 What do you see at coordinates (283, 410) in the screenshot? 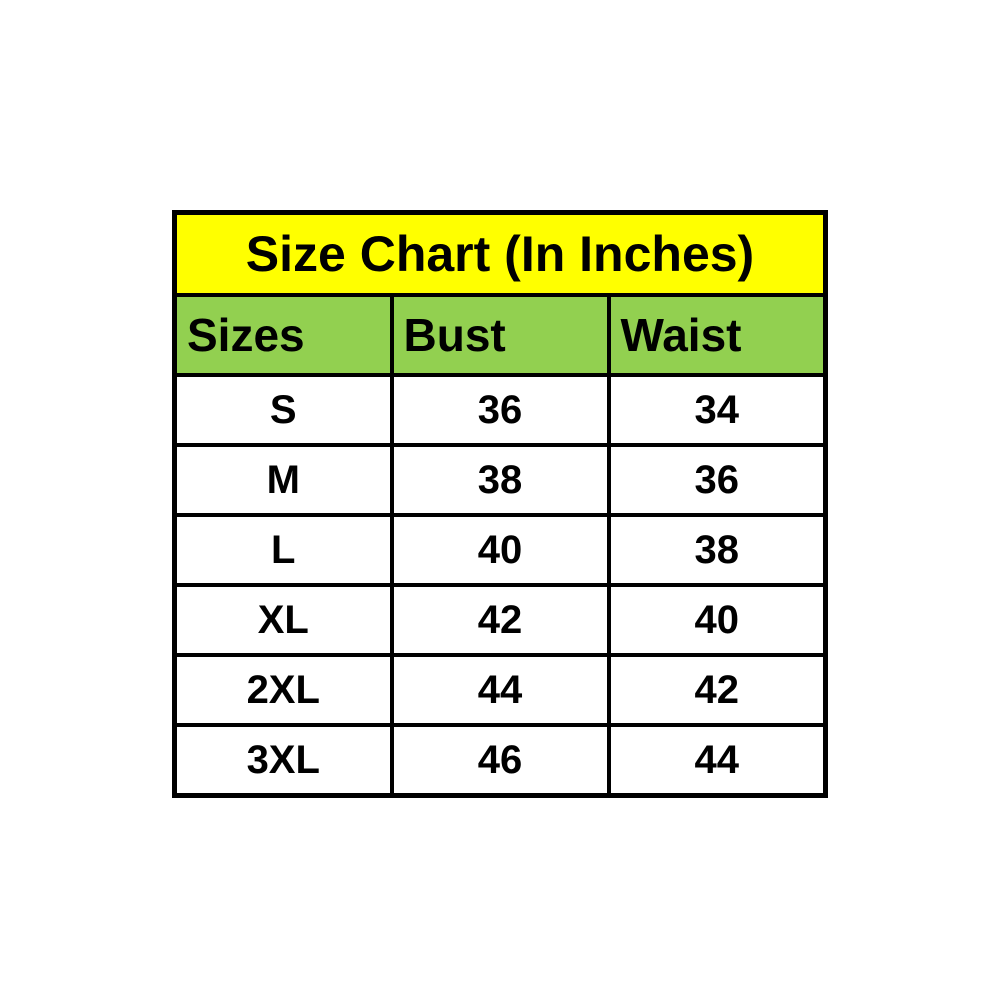
I see `size-cell: S` at bounding box center [283, 410].